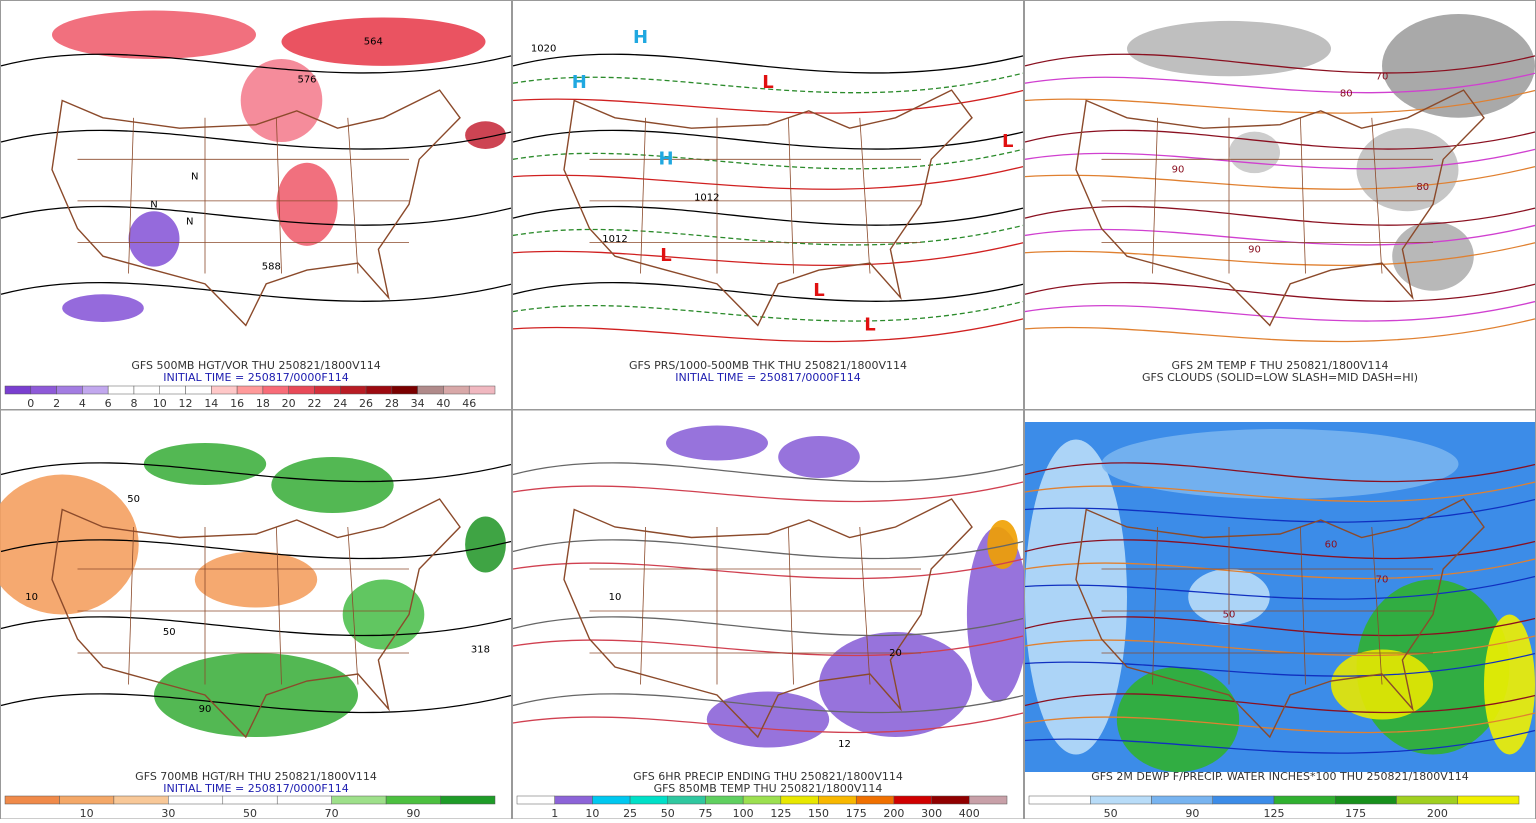  I want to click on colorbar-label: 24, so click(340, 403).